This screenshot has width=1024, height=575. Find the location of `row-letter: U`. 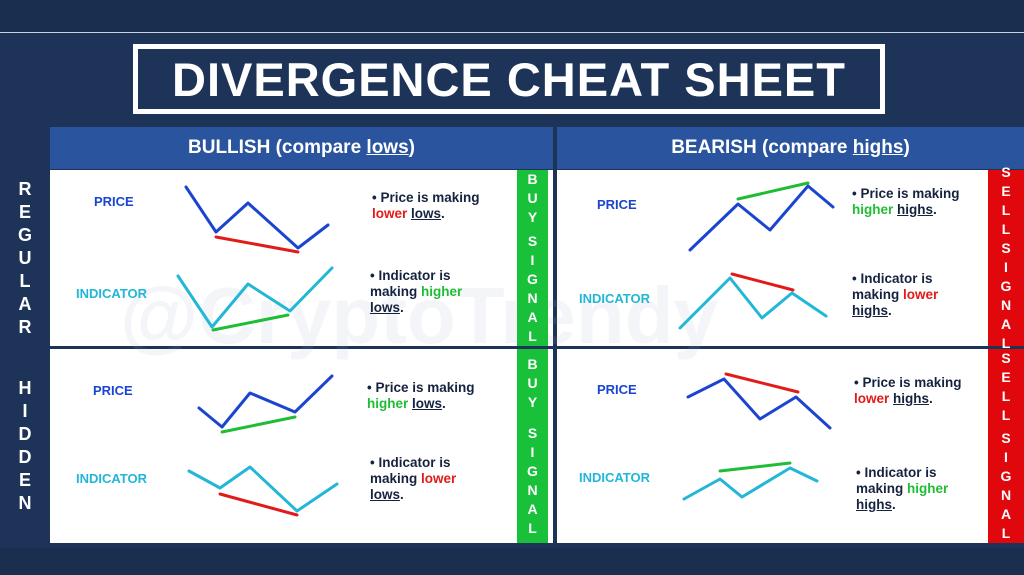

row-letter: U is located at coordinates (25, 257).